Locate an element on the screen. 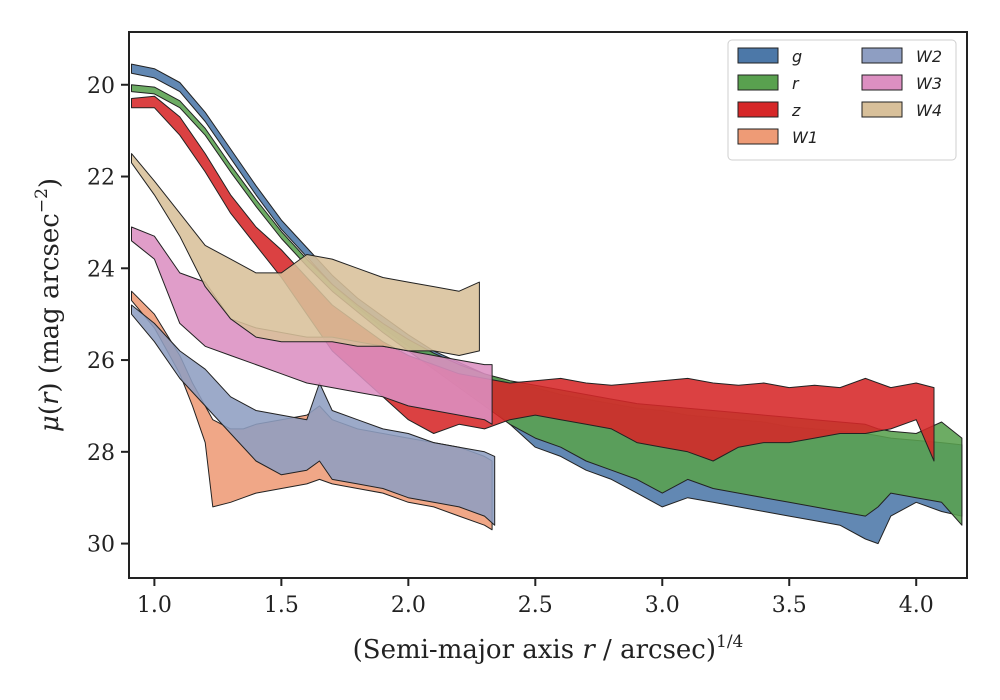  legend-swatch-g is located at coordinates (758, 55).